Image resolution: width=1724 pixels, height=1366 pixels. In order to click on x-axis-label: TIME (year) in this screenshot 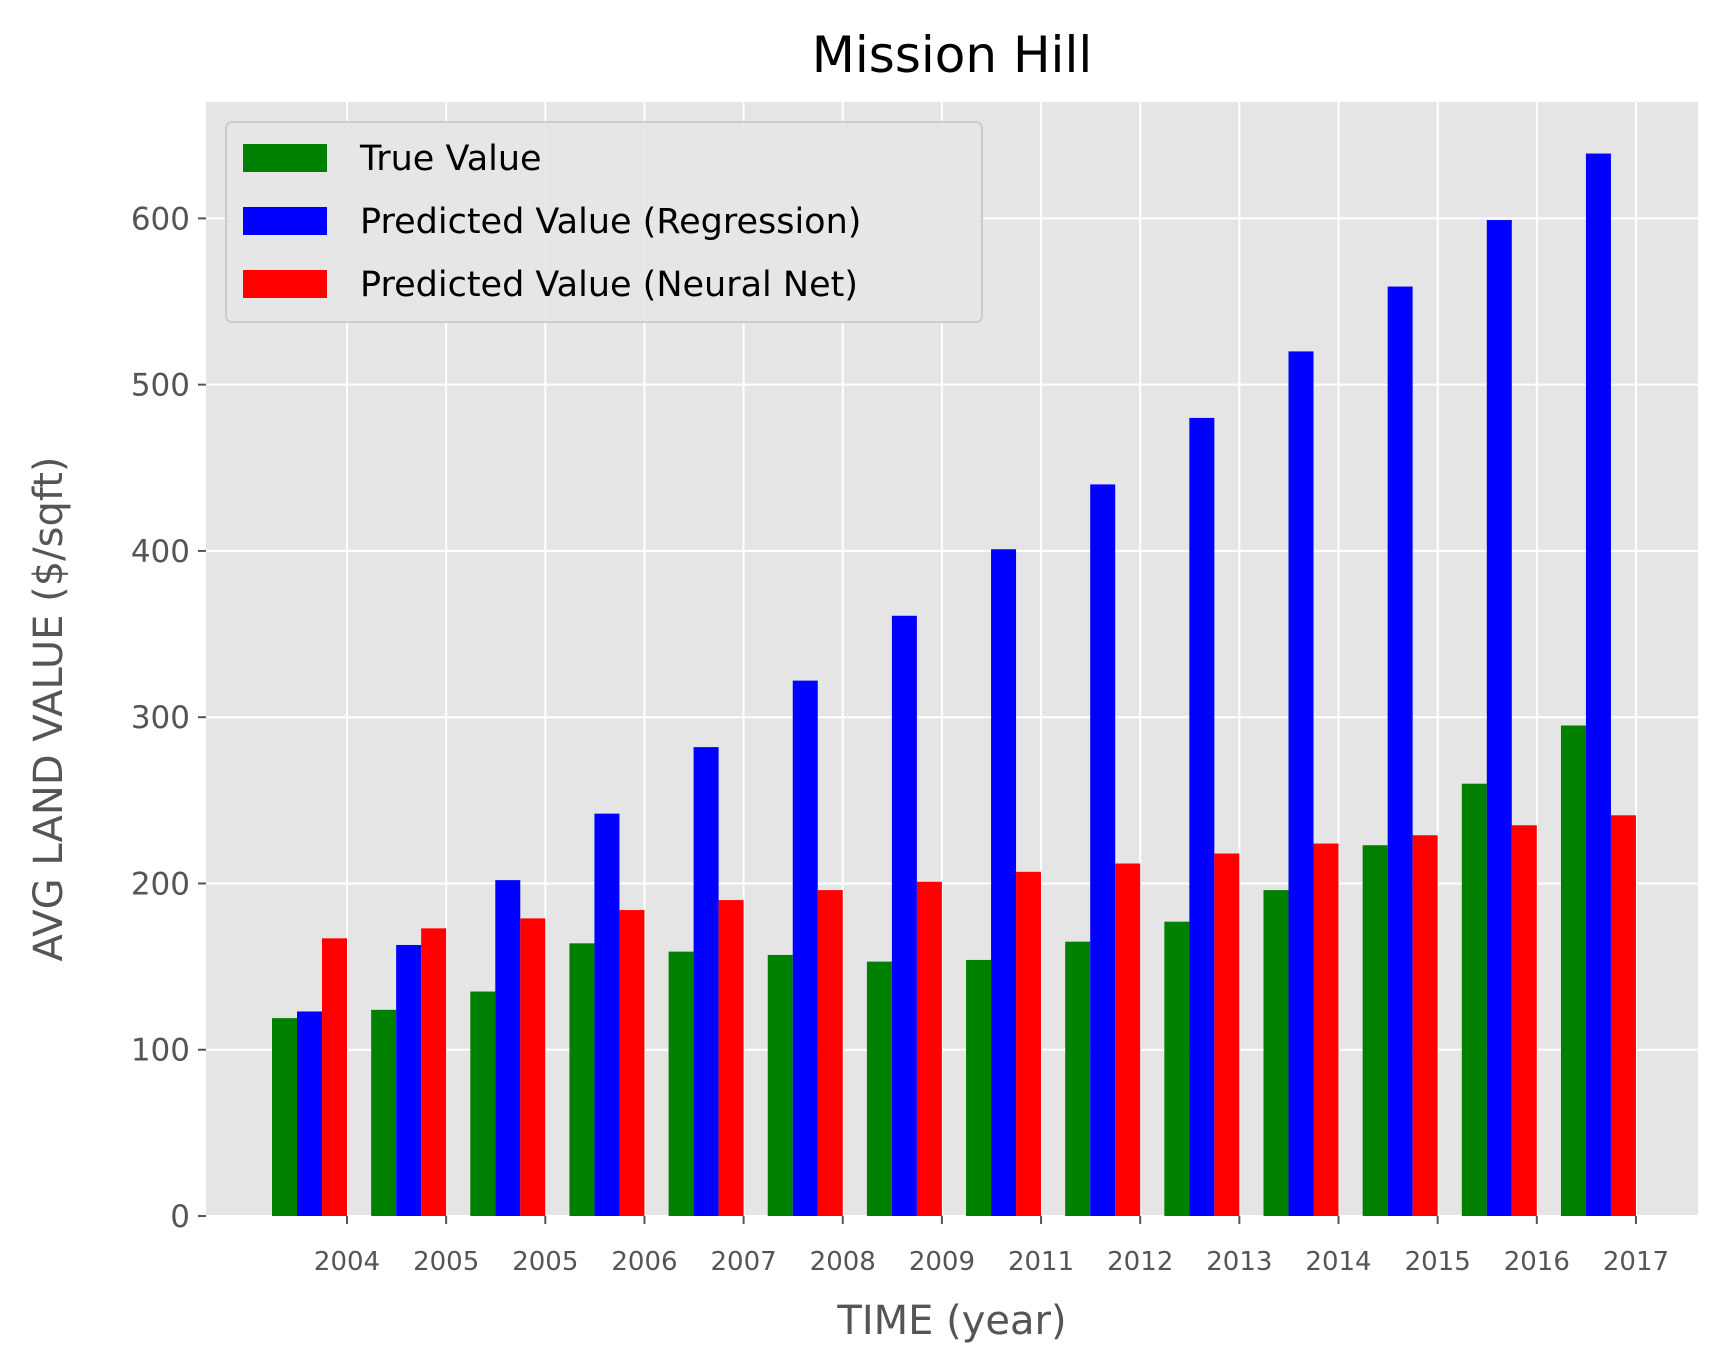, I will do `click(951, 1321)`.